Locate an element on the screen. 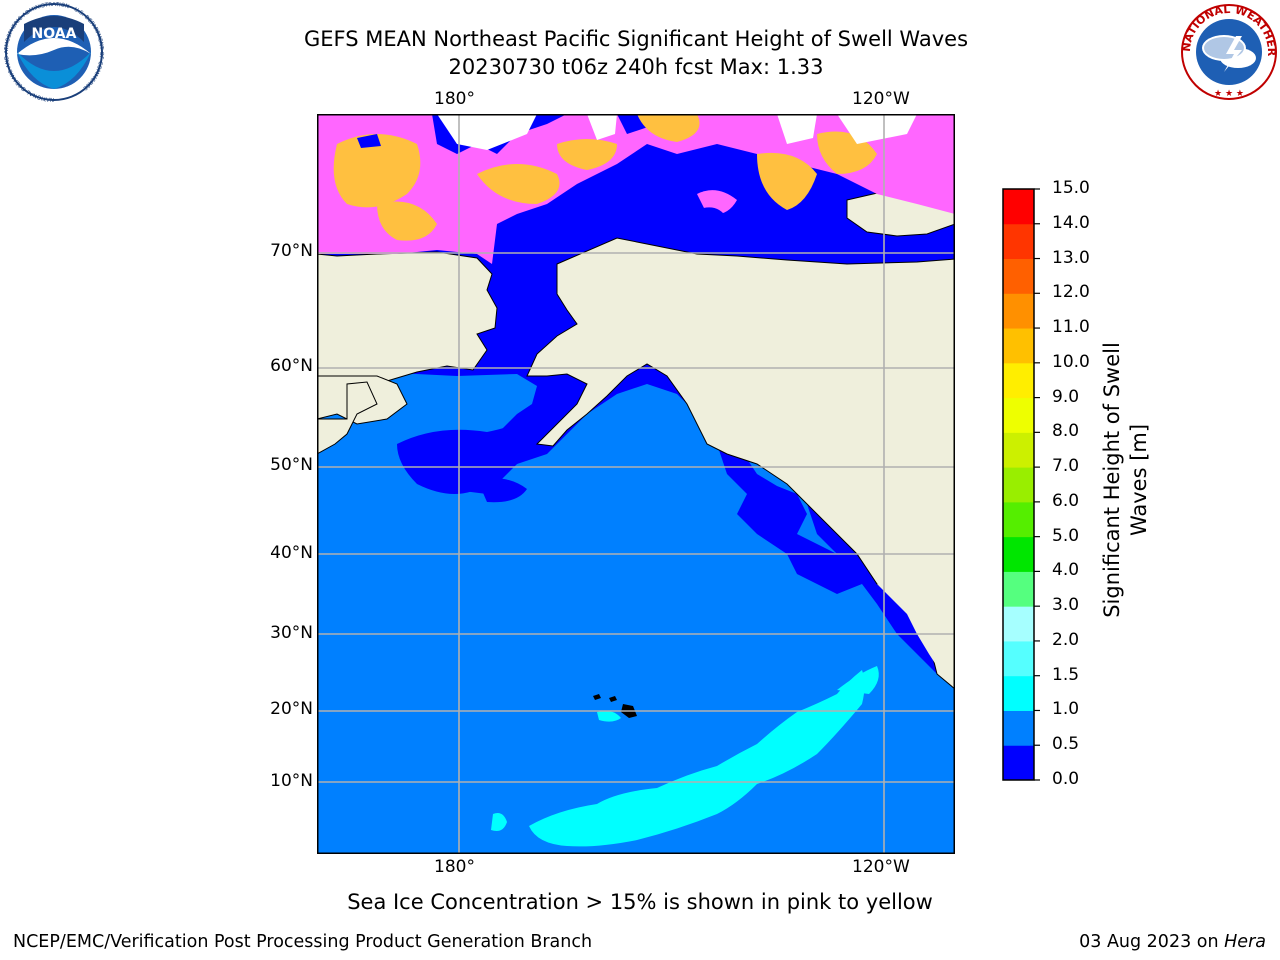 This screenshot has width=1280, height=960. colorbar-tick-label: 6.0 is located at coordinates (1066, 500).